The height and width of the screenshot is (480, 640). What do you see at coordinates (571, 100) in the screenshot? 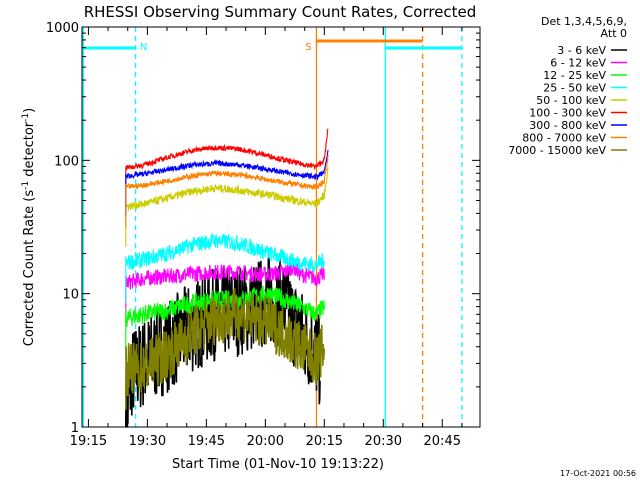
I see `legend-label: 50 - 100 keV` at bounding box center [571, 100].